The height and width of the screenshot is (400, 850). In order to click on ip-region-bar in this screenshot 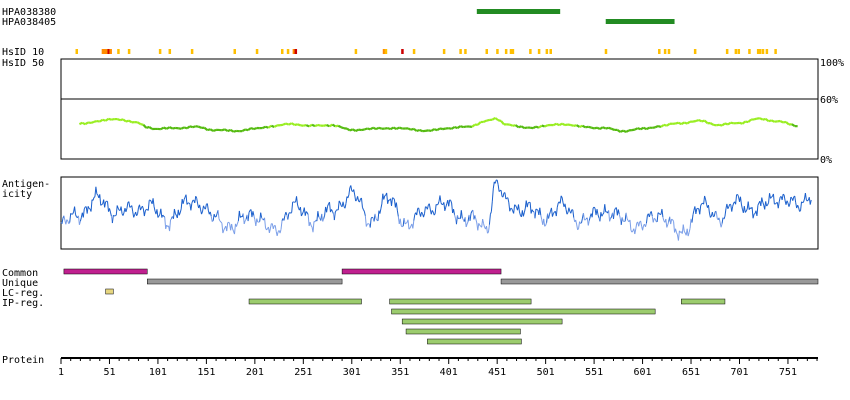, I will do `click(305, 301)`.